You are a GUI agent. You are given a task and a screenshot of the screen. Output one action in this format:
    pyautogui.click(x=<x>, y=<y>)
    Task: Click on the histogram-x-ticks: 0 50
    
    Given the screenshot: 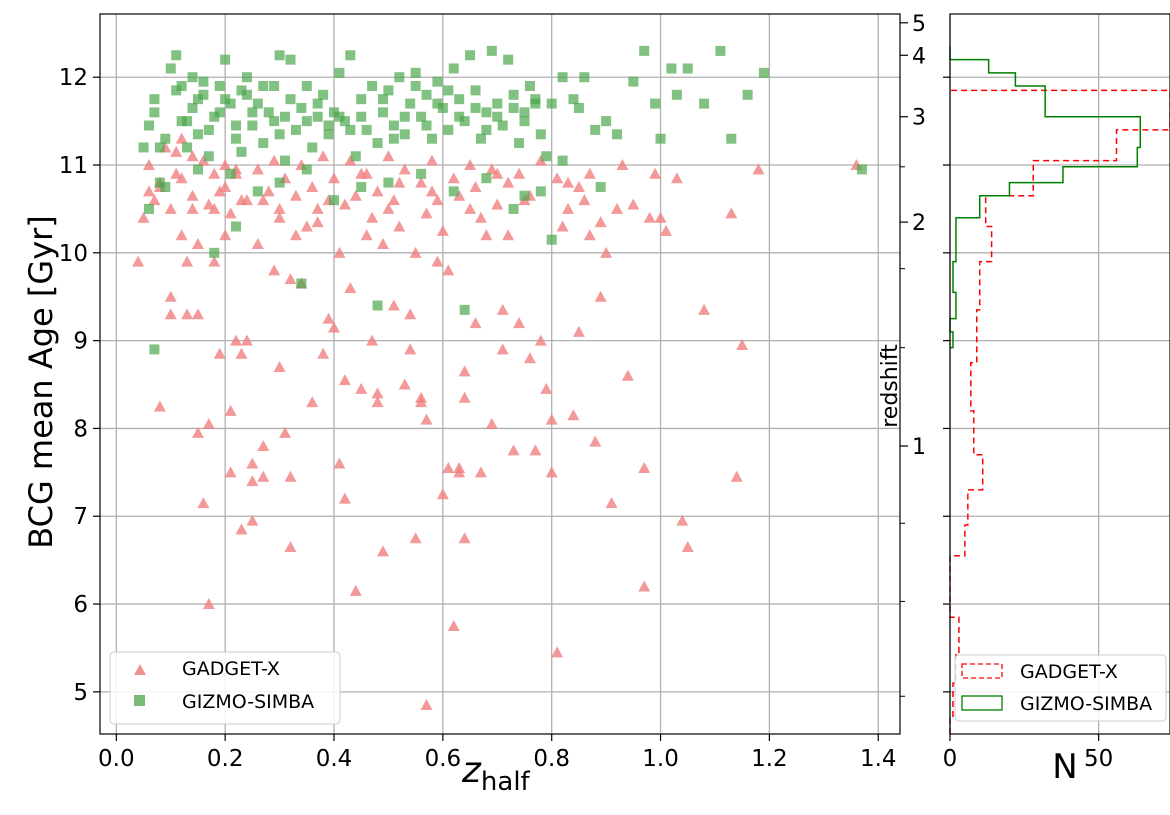 What is the action you would take?
    pyautogui.click(x=1028, y=753)
    